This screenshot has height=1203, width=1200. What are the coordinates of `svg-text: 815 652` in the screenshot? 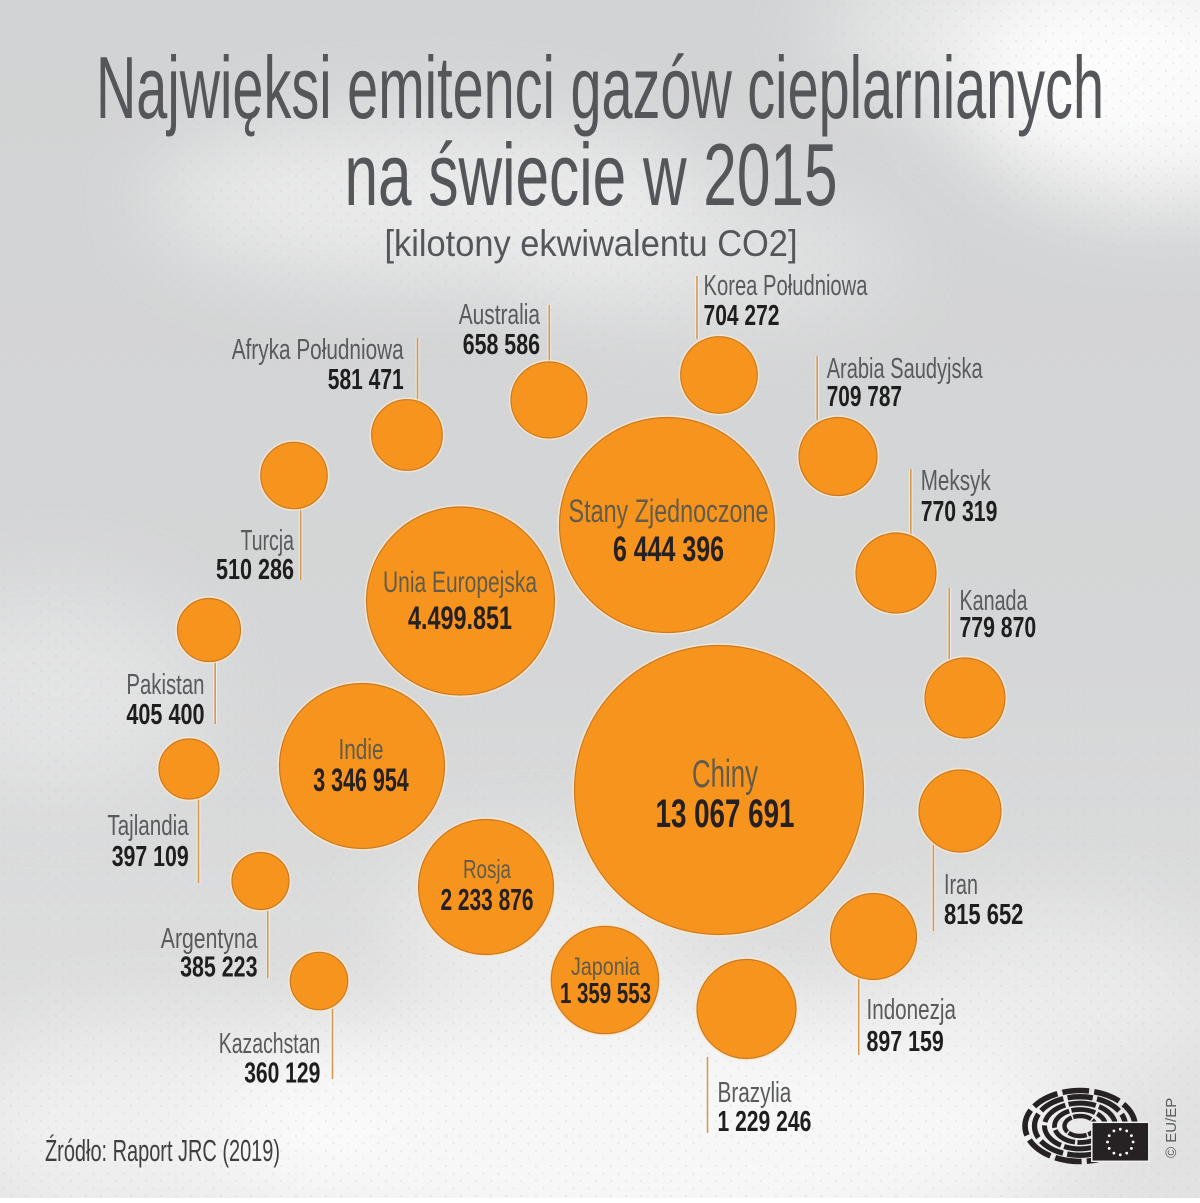 It's located at (983, 915).